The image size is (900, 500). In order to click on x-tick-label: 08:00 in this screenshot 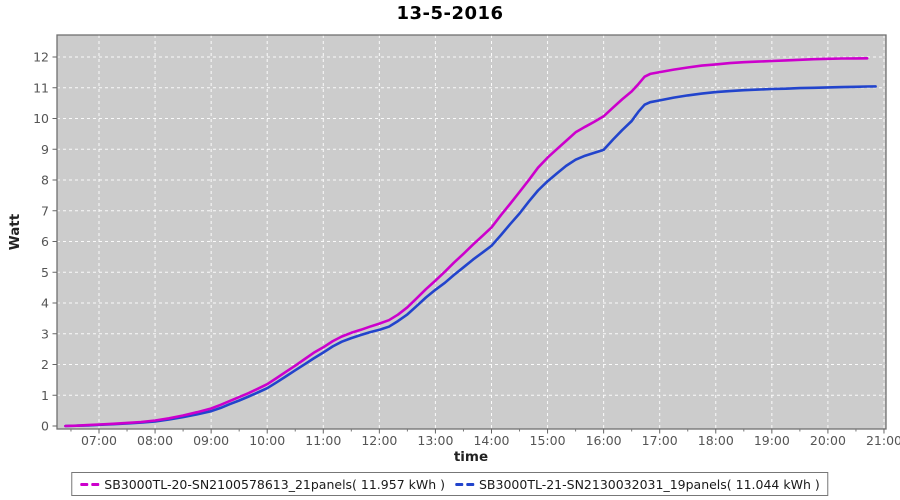, I will do `click(155, 440)`.